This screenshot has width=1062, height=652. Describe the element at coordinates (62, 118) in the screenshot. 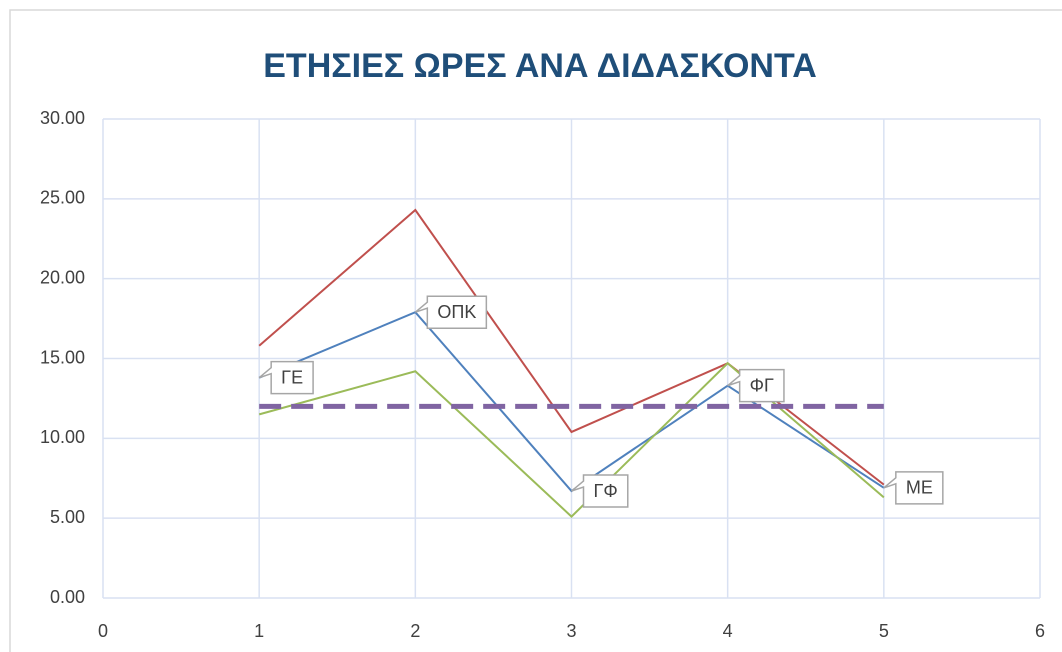

I see `y-tick-label: 30.00` at that location.